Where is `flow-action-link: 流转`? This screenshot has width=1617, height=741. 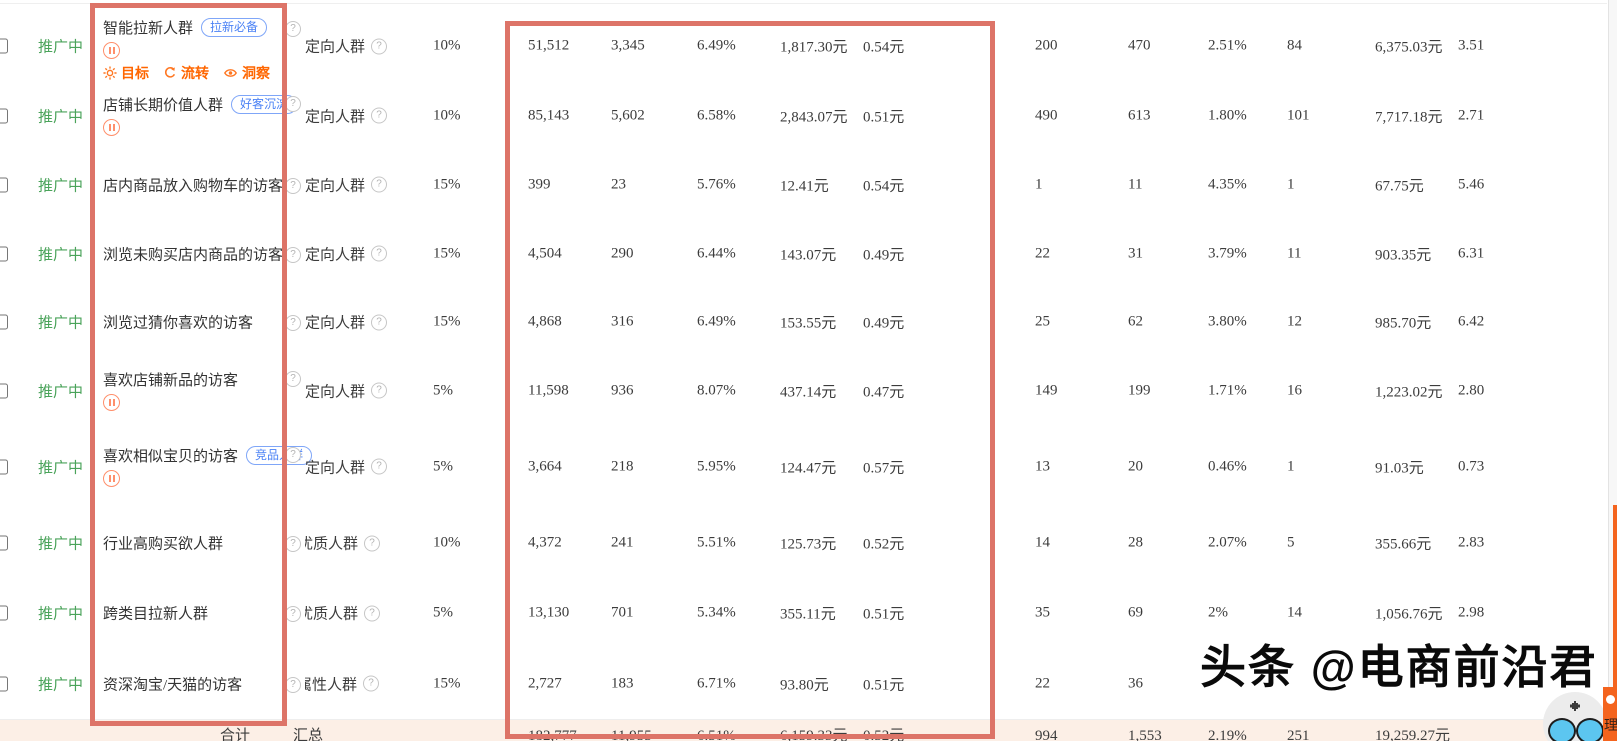 flow-action-link: 流转 is located at coordinates (186, 73).